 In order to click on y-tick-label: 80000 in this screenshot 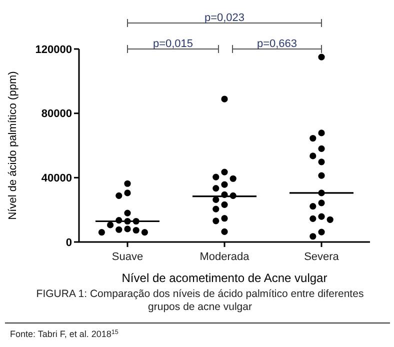, I will do `click(56, 114)`.